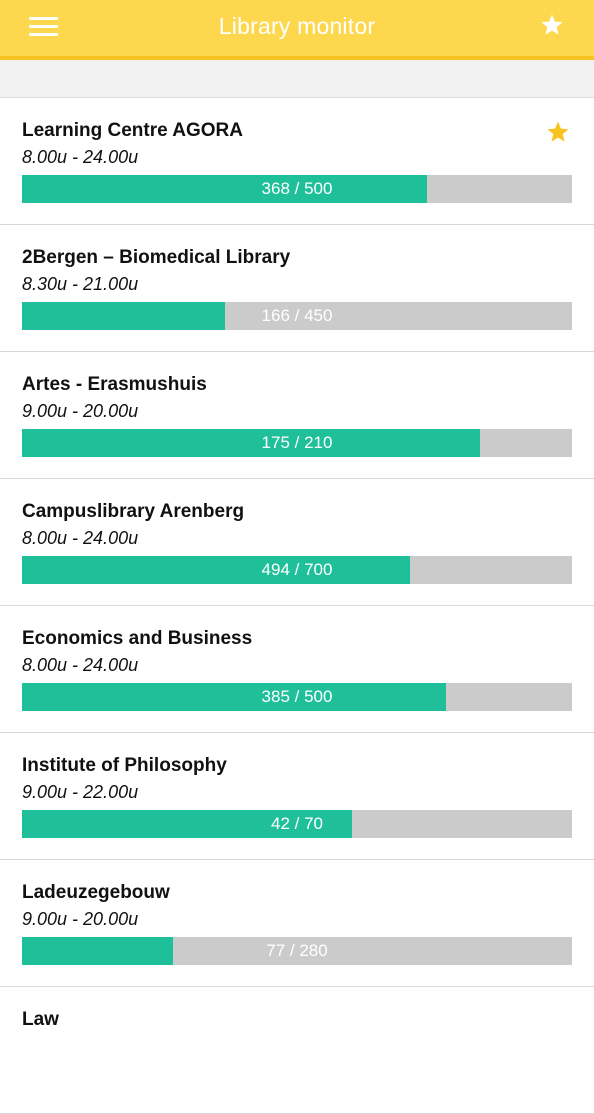  Describe the element at coordinates (80, 284) in the screenshot. I see `opening-hours: 8.30u - 21.00u` at that location.